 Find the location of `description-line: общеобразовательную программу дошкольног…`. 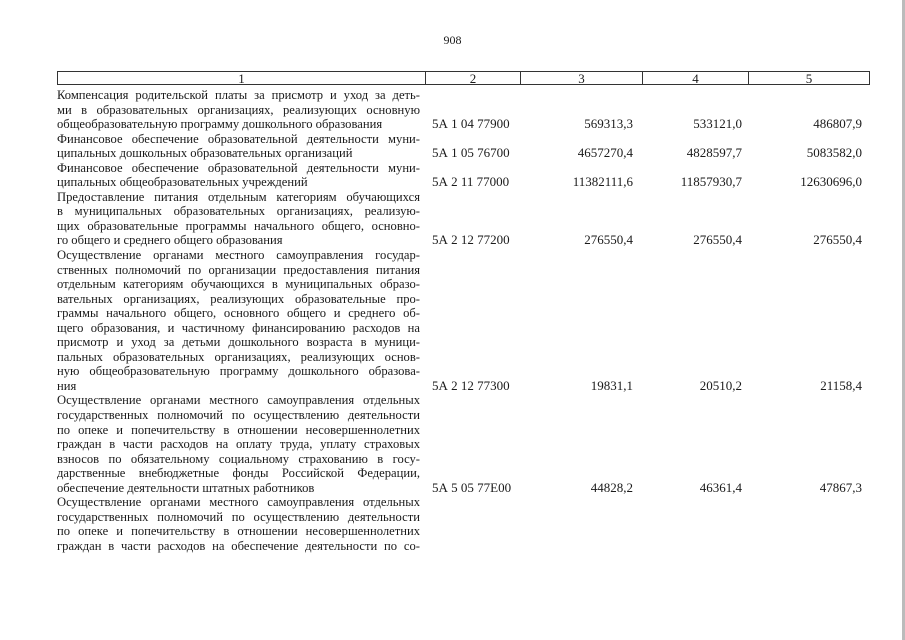

description-line: общеобразовательную программу дошкольног… is located at coordinates (220, 124).